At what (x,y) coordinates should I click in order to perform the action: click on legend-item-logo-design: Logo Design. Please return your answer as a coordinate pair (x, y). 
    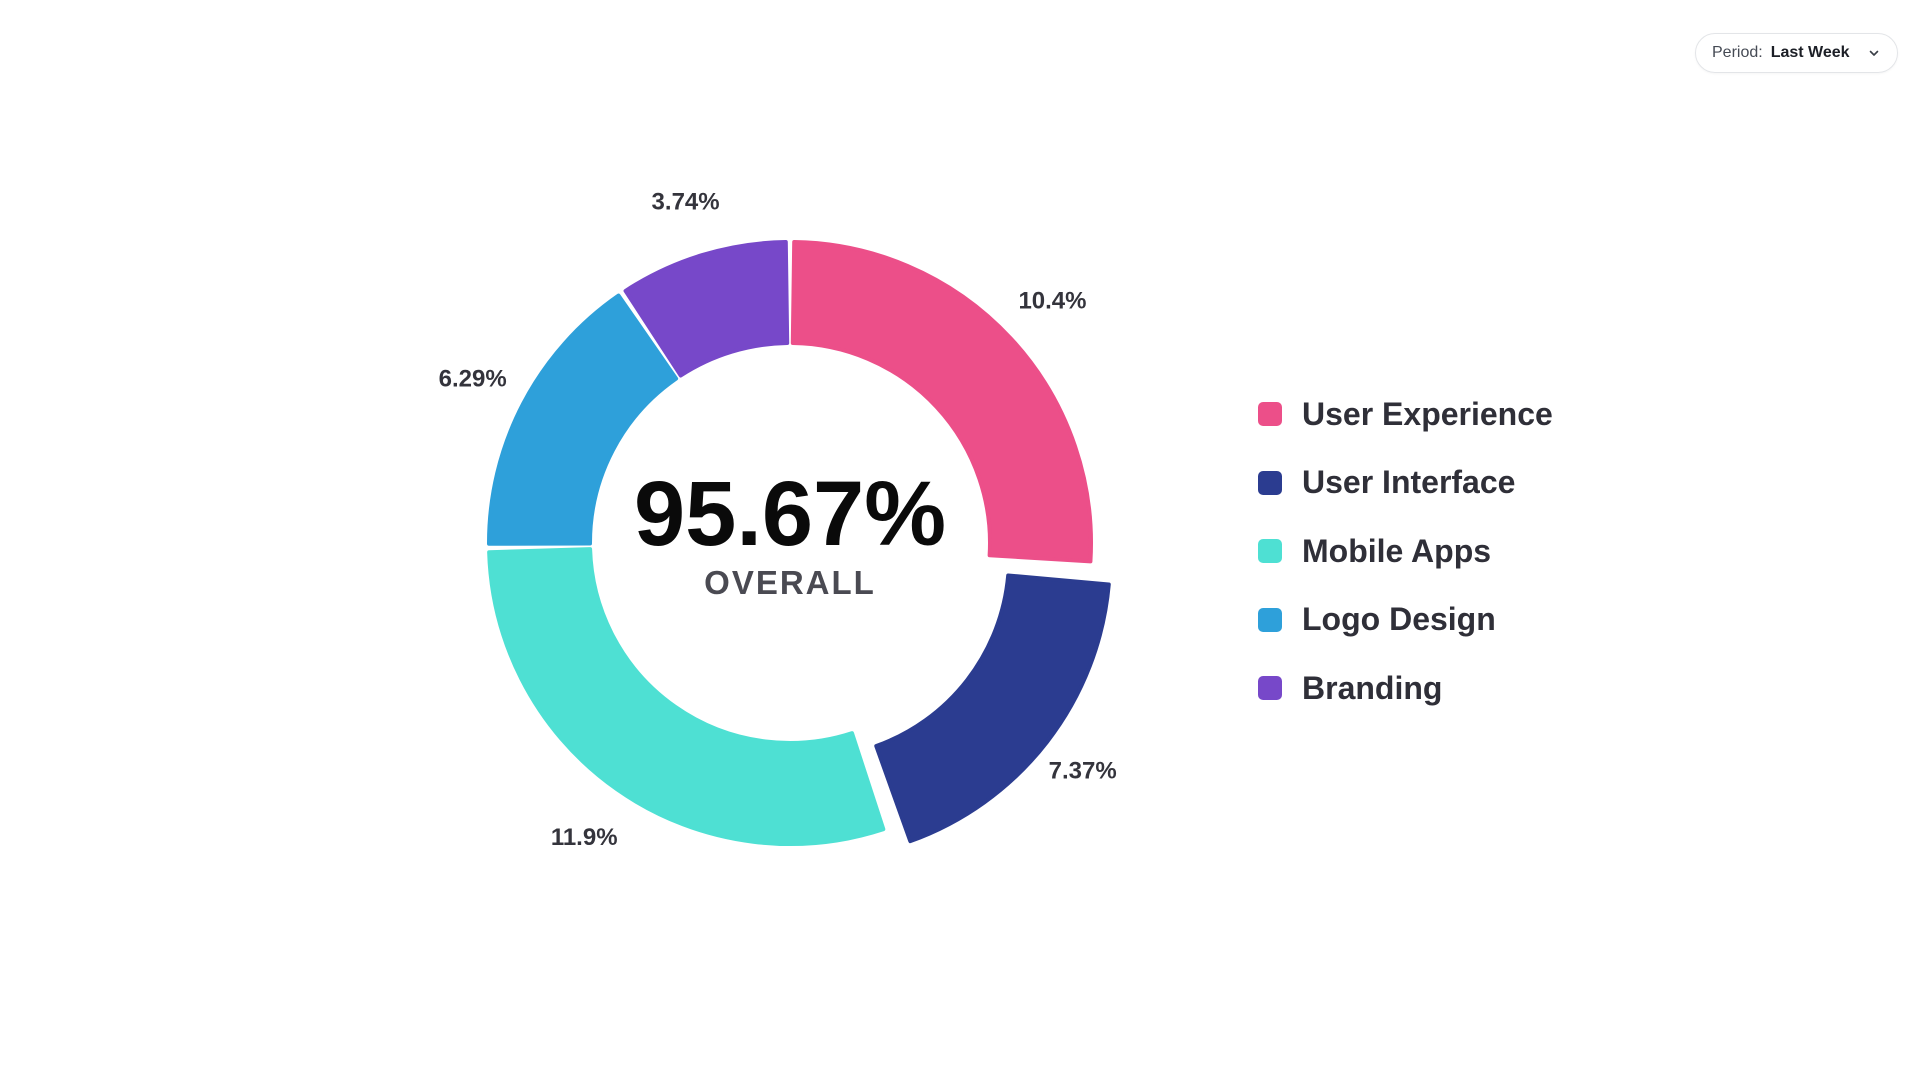
    Looking at the image, I should click on (1405, 620).